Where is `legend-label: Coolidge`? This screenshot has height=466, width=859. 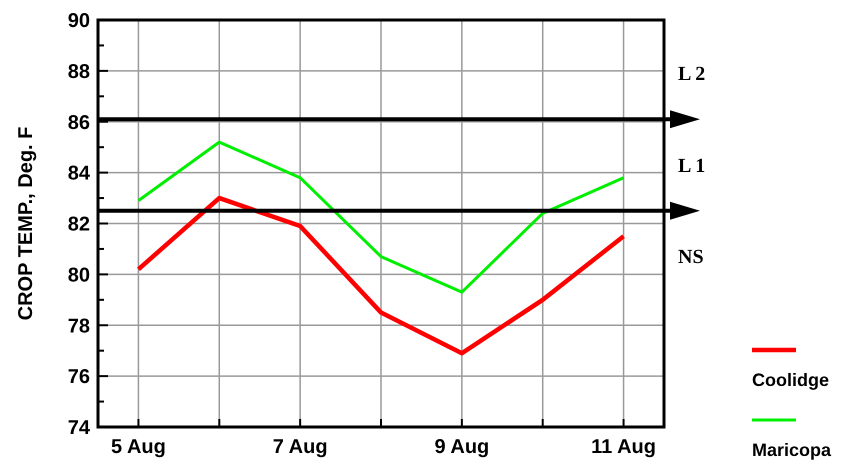
legend-label: Coolidge is located at coordinates (790, 380).